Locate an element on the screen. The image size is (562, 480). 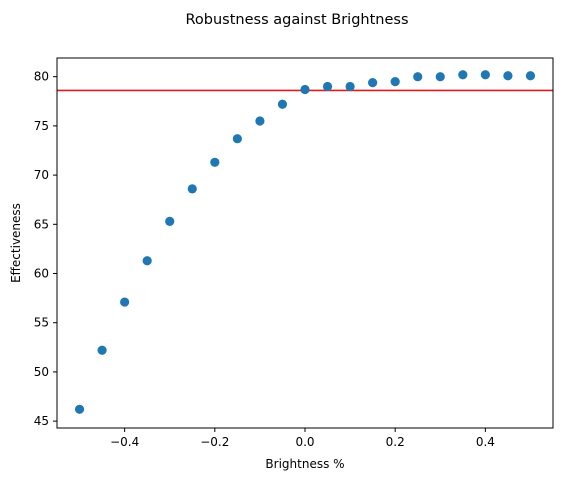
y-tick-label: 60 is located at coordinates (41, 274).